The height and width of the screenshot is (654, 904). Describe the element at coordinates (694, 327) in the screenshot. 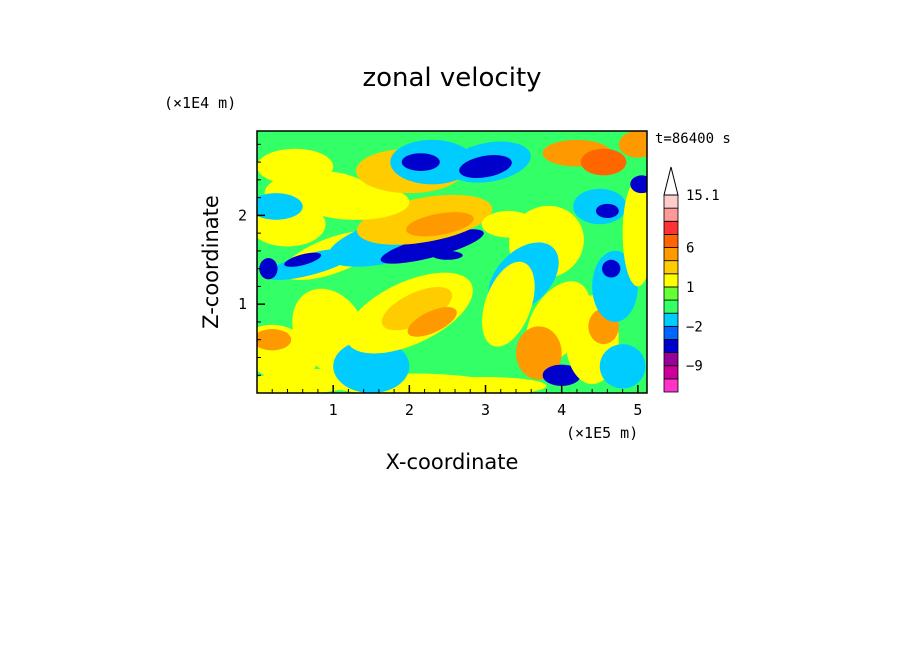

I see `colorbar-tick-label: −2` at that location.